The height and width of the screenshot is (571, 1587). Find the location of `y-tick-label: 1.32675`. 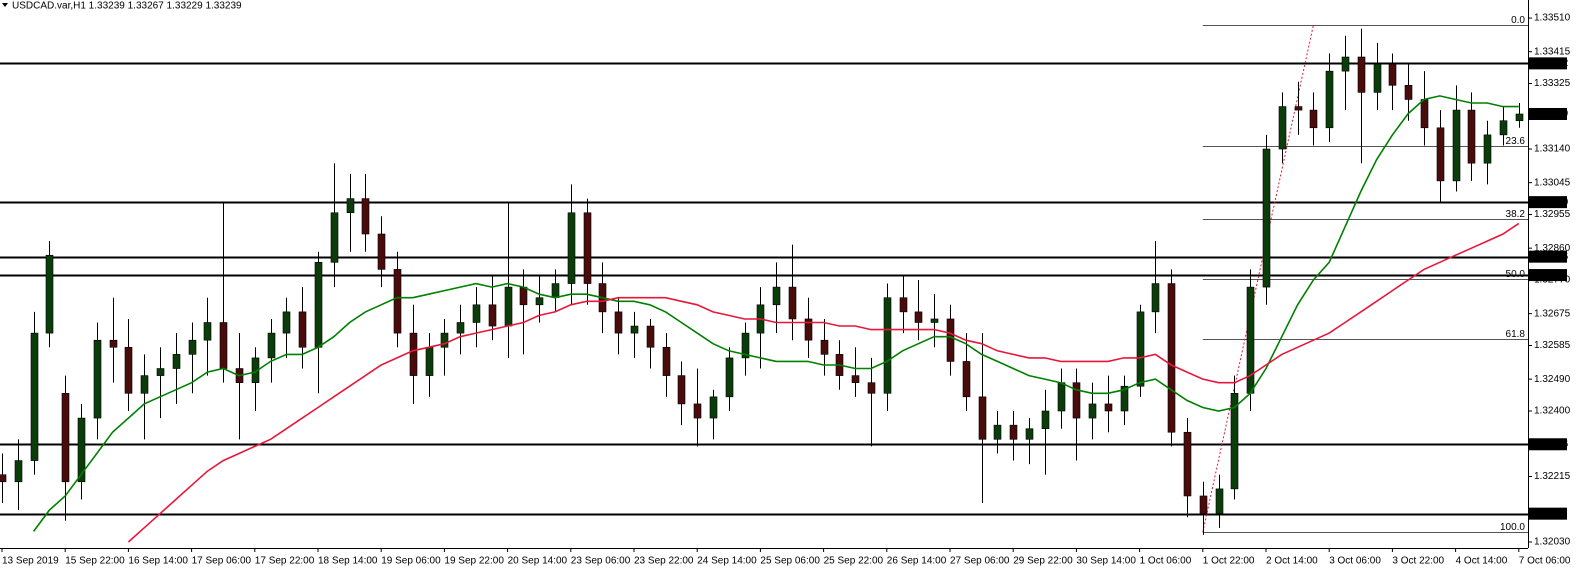

y-tick-label: 1.32675 is located at coordinates (1552, 313).